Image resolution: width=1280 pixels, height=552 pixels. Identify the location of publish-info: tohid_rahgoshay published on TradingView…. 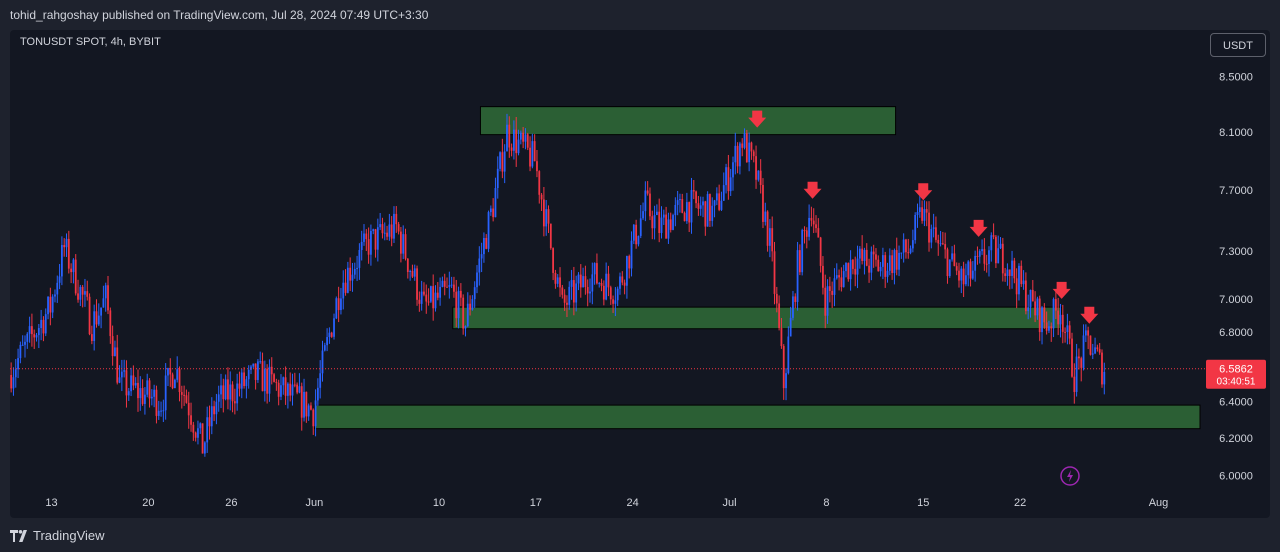
(219, 15).